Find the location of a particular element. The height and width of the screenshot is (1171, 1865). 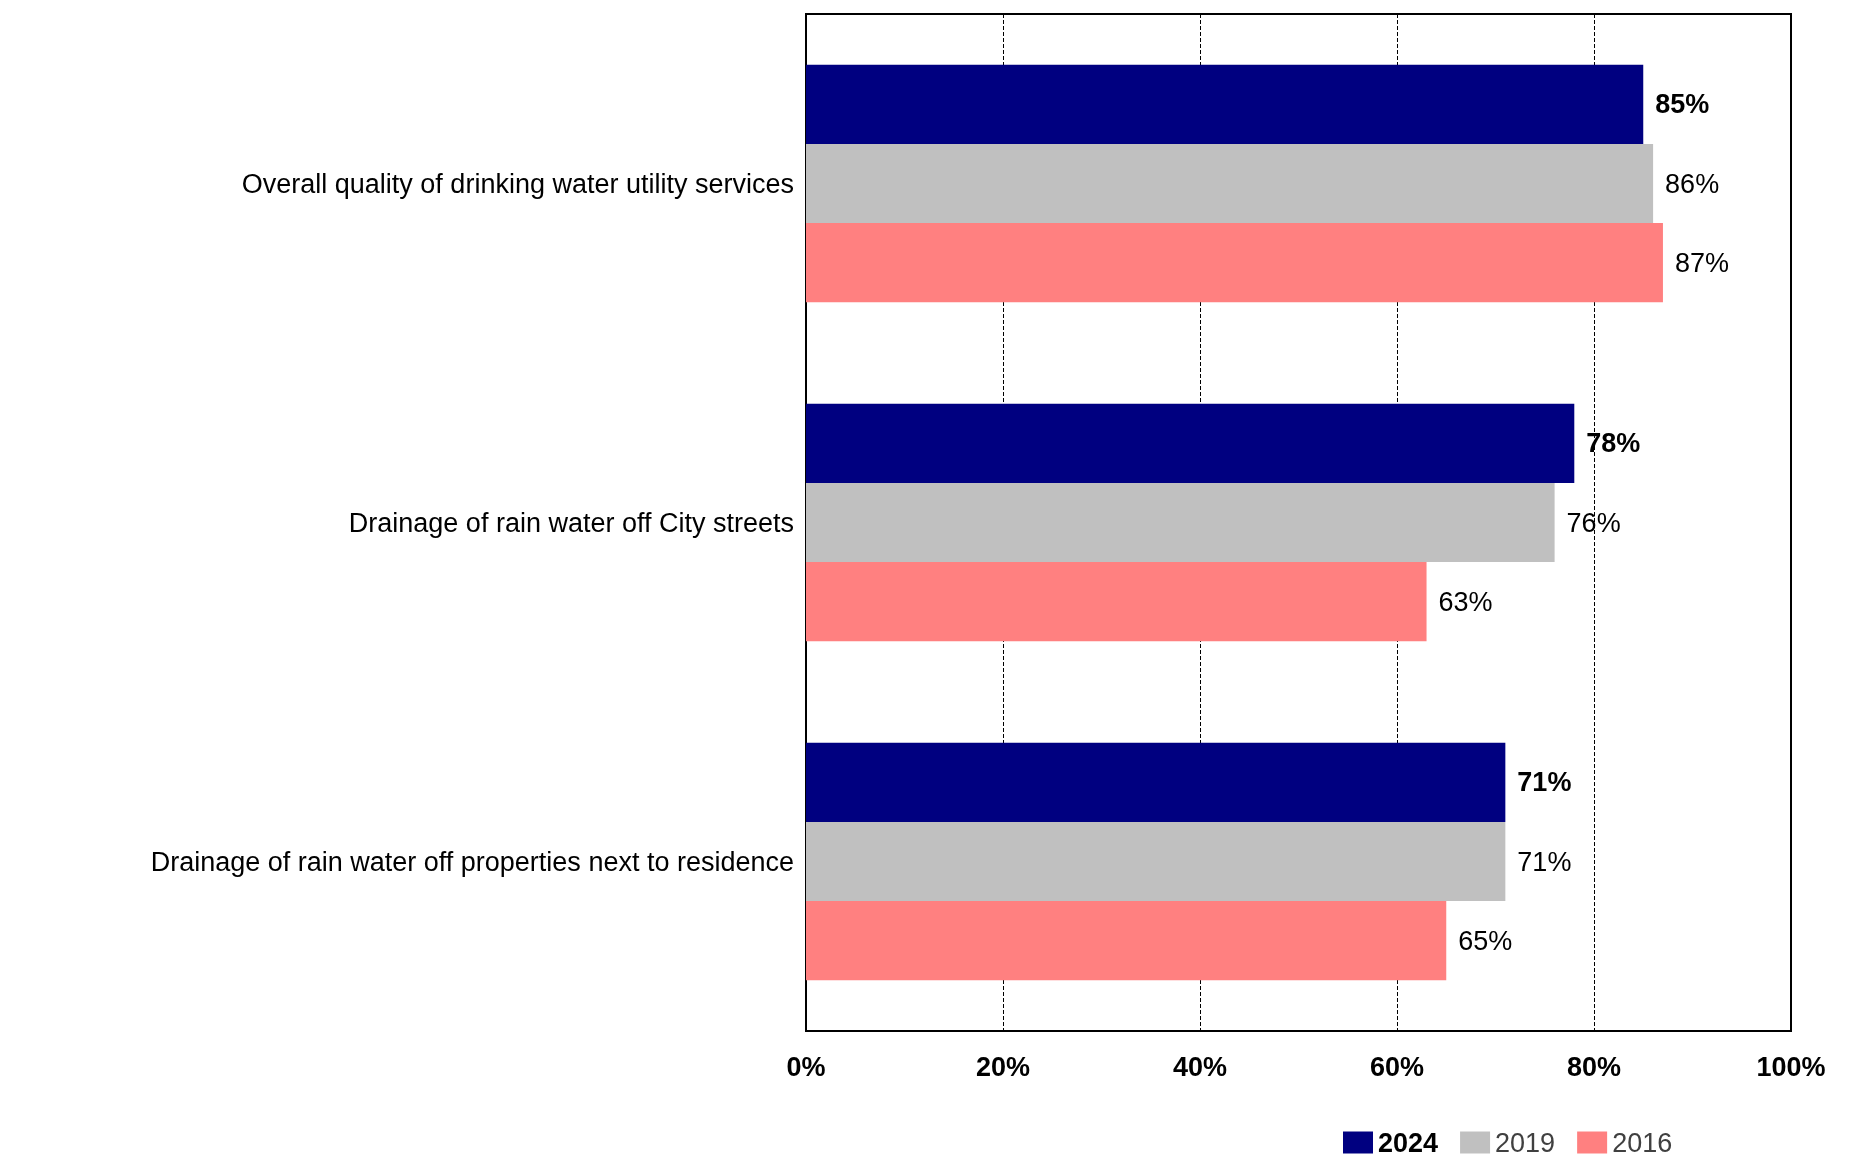

data-label: 63% is located at coordinates (1465, 601).